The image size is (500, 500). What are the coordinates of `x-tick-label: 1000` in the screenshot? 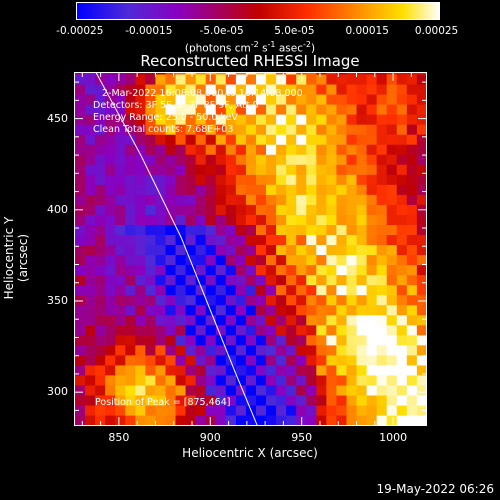 It's located at (393, 437).